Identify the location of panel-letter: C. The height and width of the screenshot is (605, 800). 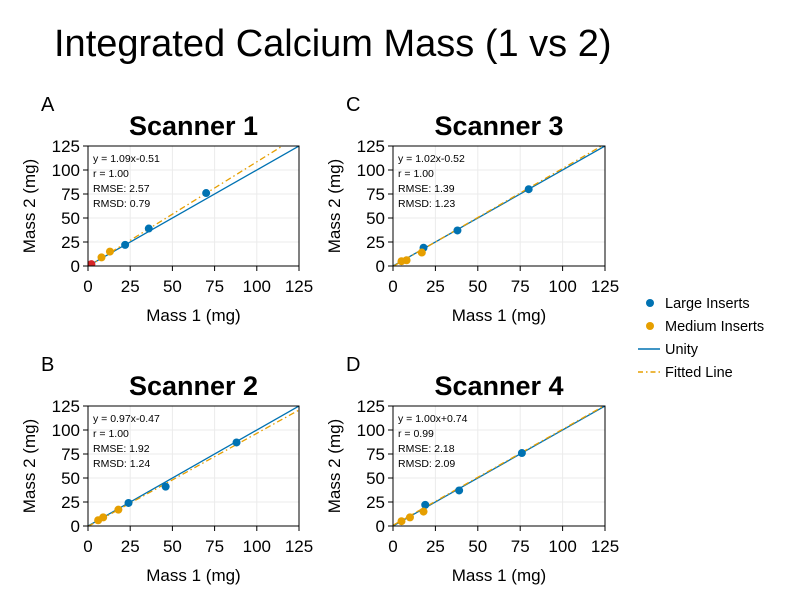
(353, 105).